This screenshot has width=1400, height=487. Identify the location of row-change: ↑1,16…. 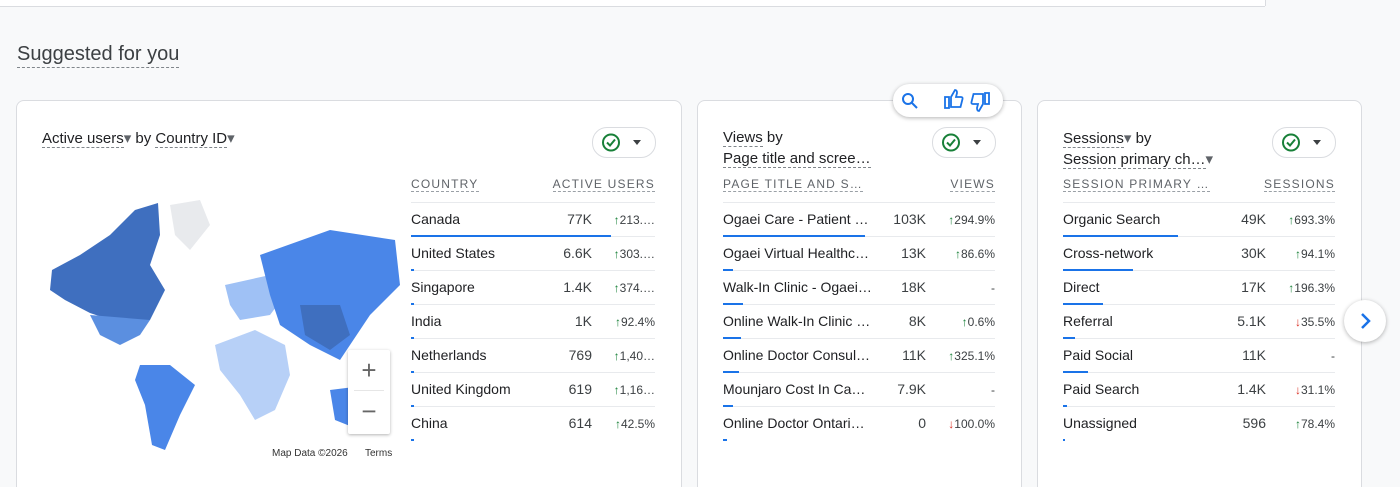
(634, 390).